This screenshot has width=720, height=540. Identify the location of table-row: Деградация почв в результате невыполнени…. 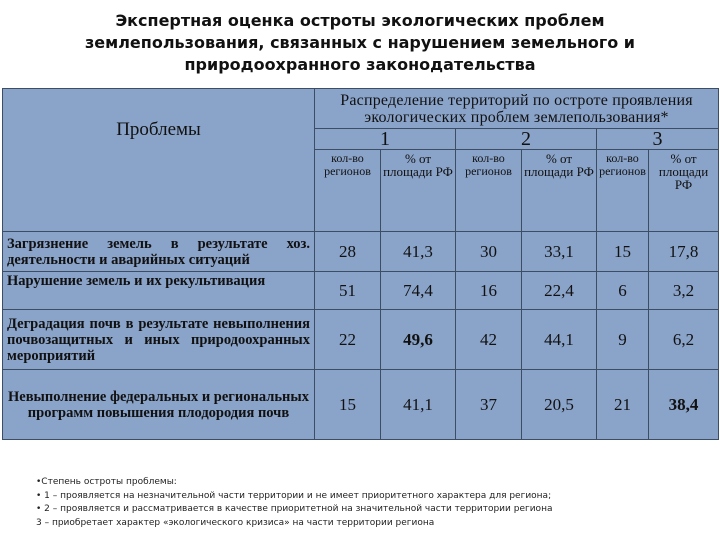
(361, 339).